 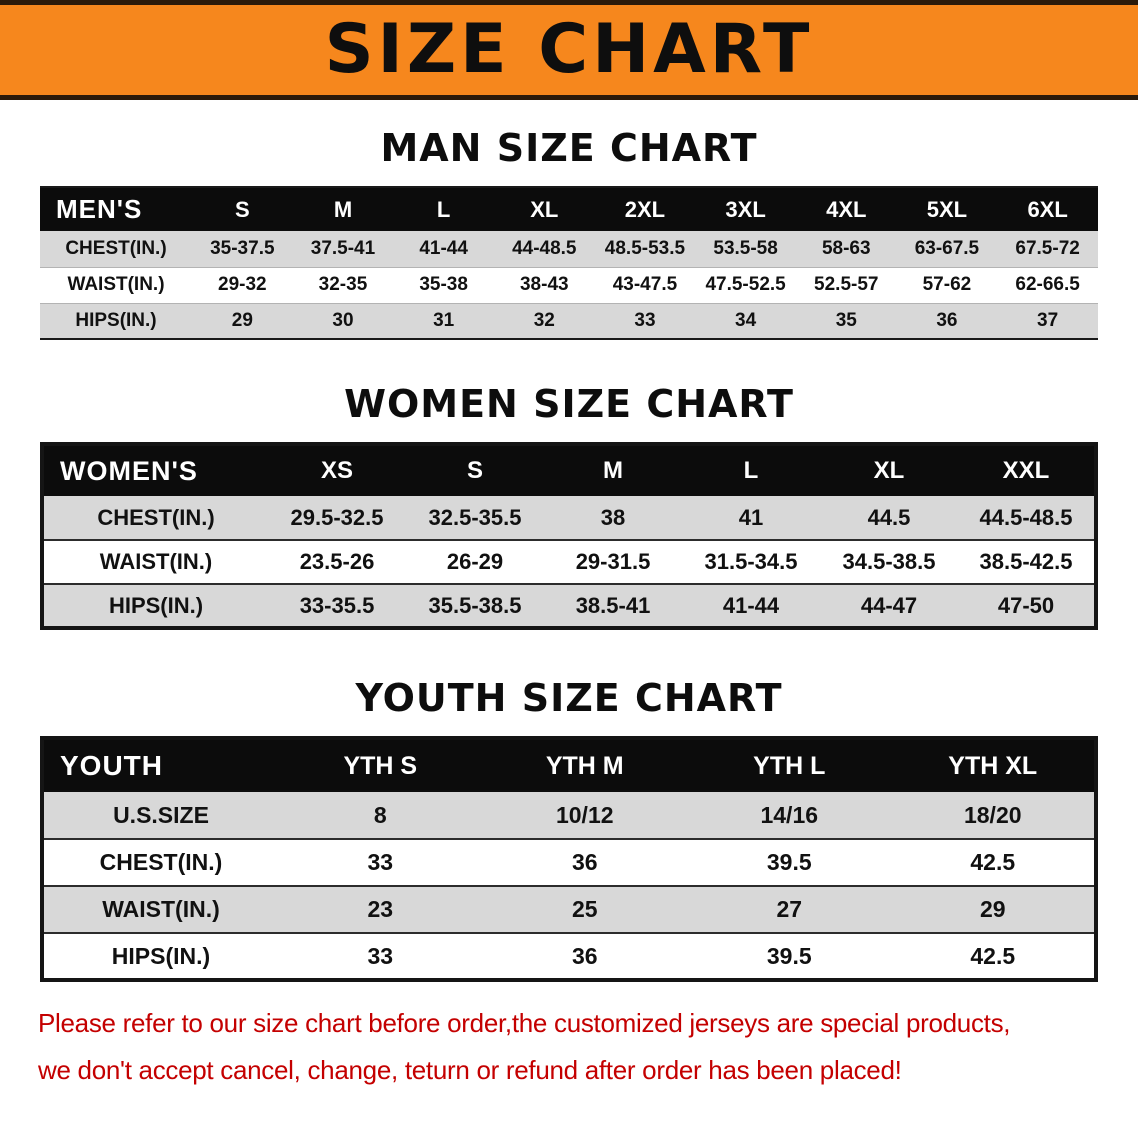 I want to click on size-cell: 57-62, so click(x=947, y=285).